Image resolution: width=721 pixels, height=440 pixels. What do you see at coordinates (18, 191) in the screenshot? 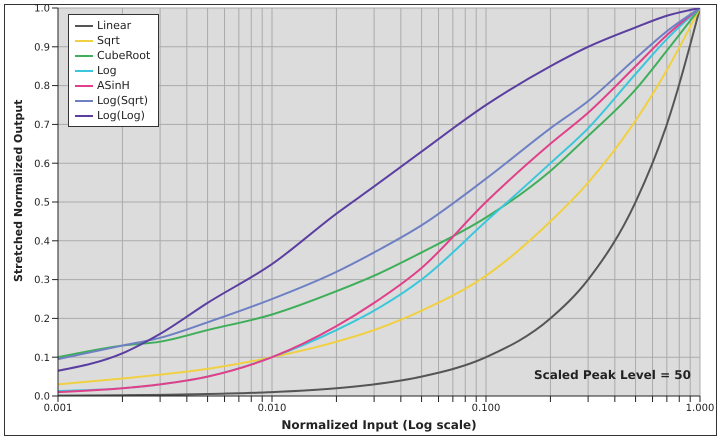
I see `y-axis-title: Stretched Normalized Output` at bounding box center [18, 191].